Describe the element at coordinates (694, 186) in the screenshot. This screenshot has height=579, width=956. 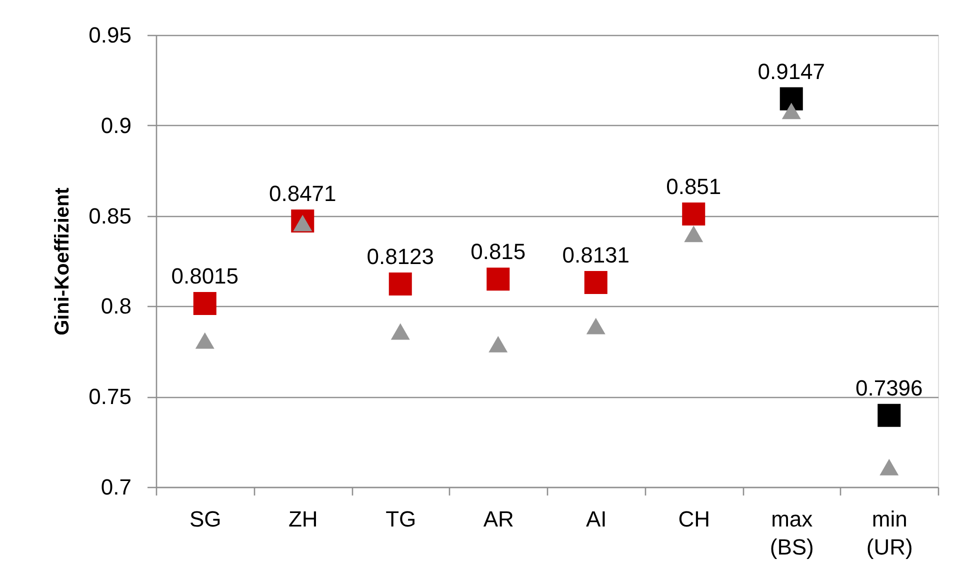
I see `data-label: 0.851` at that location.